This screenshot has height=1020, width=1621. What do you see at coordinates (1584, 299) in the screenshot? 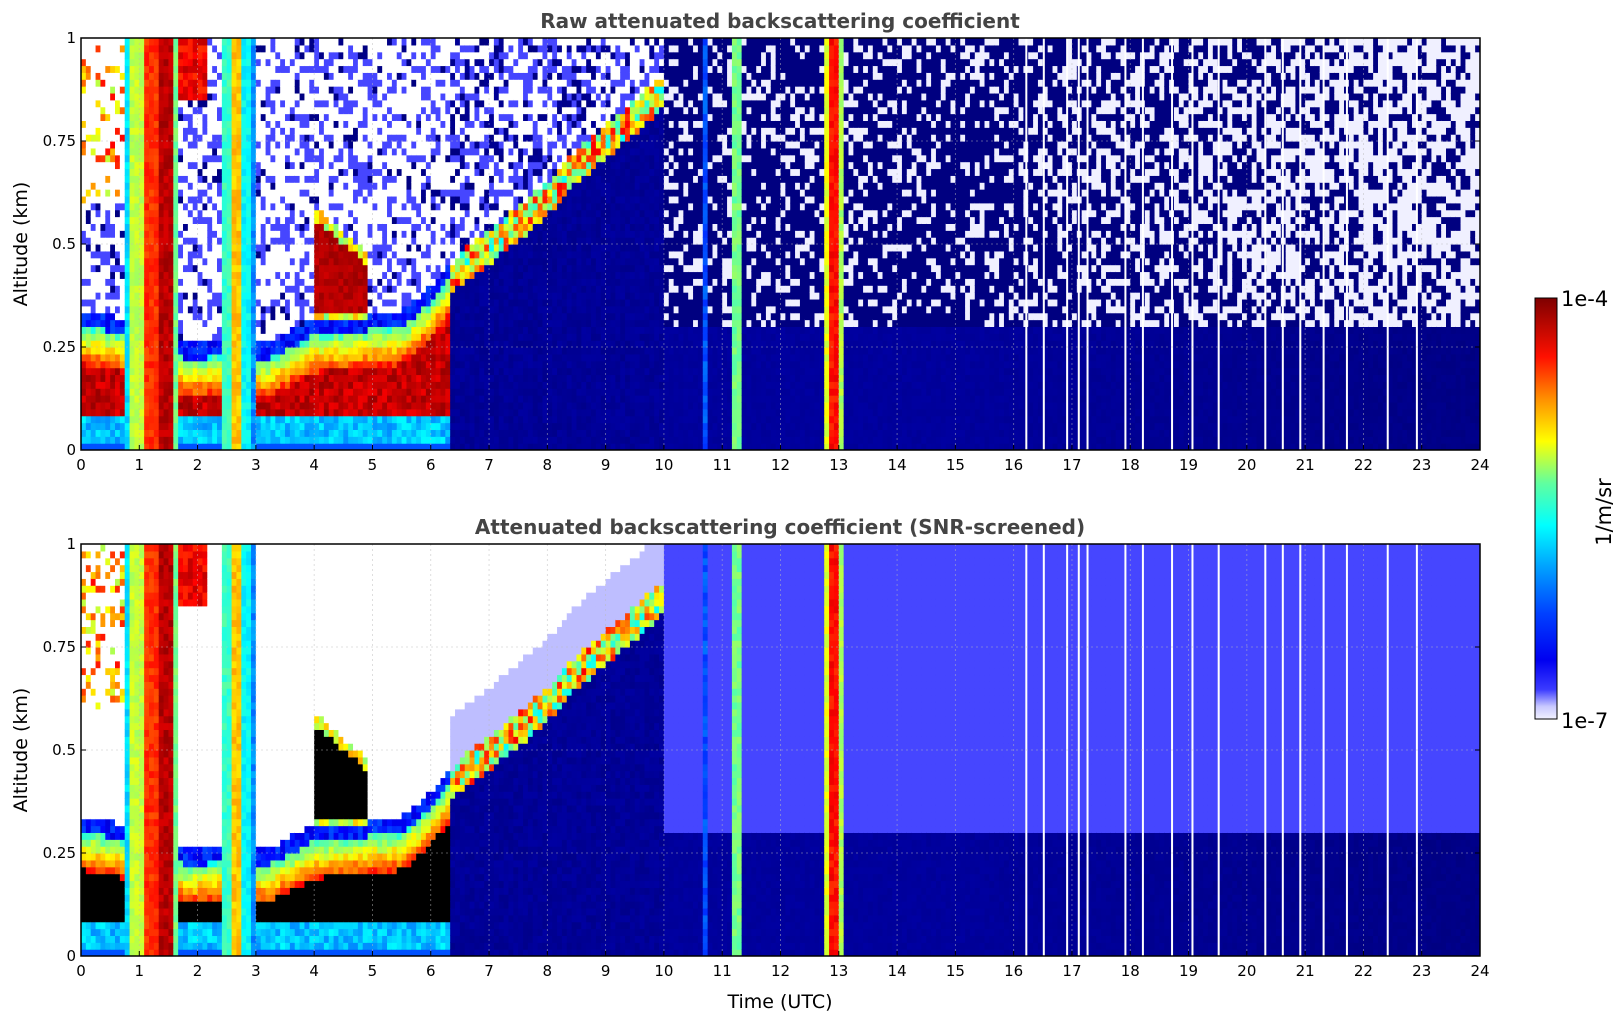
I see `colorbar-max-label: 1e-4` at bounding box center [1584, 299].